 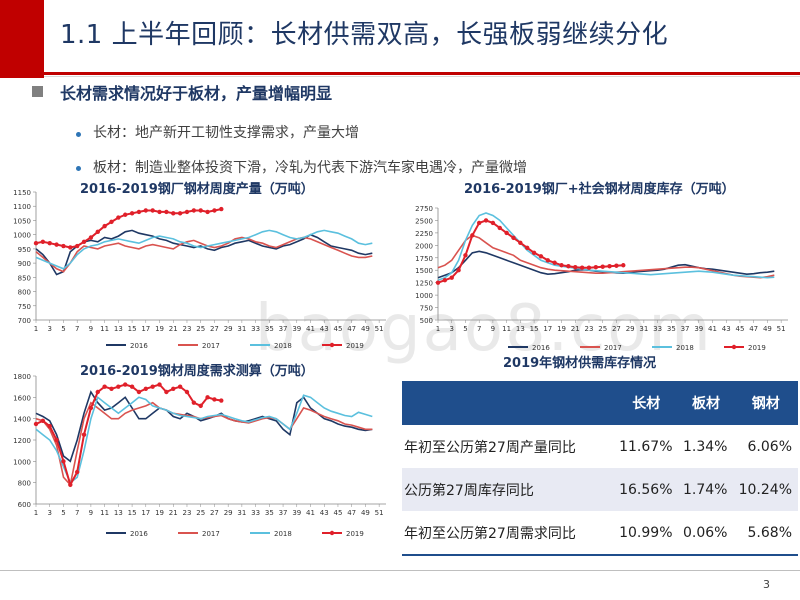 I want to click on bullet-dot-icon, so click(x=78, y=168).